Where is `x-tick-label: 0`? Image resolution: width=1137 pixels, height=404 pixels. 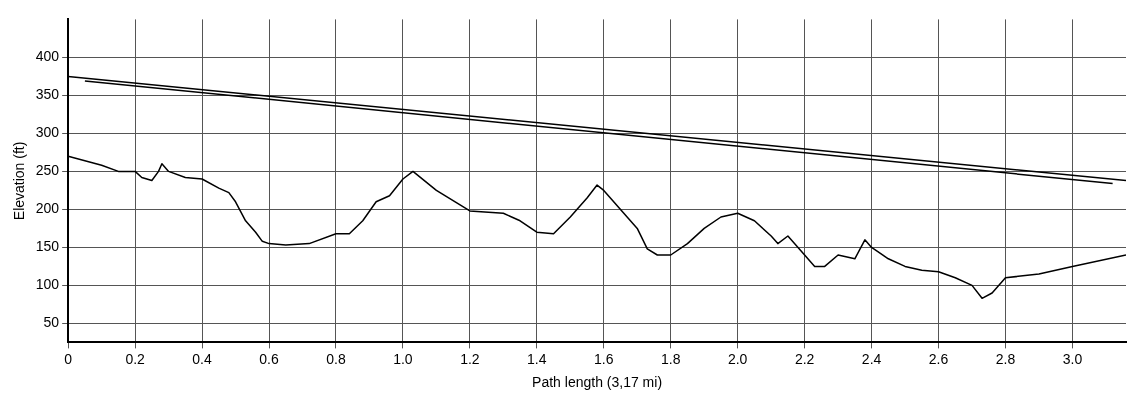 x-tick-label: 0 is located at coordinates (68, 358).